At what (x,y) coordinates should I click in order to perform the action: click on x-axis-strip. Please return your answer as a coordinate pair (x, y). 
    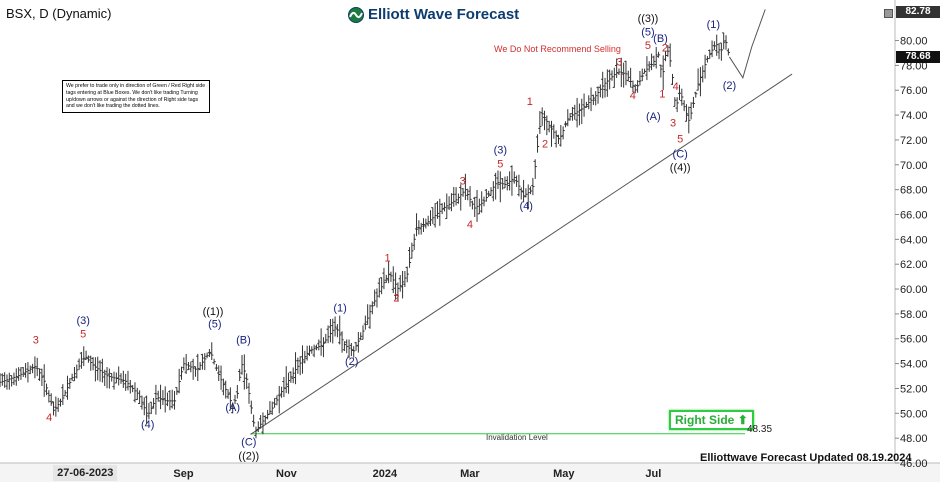
    Looking at the image, I should click on (470, 472).